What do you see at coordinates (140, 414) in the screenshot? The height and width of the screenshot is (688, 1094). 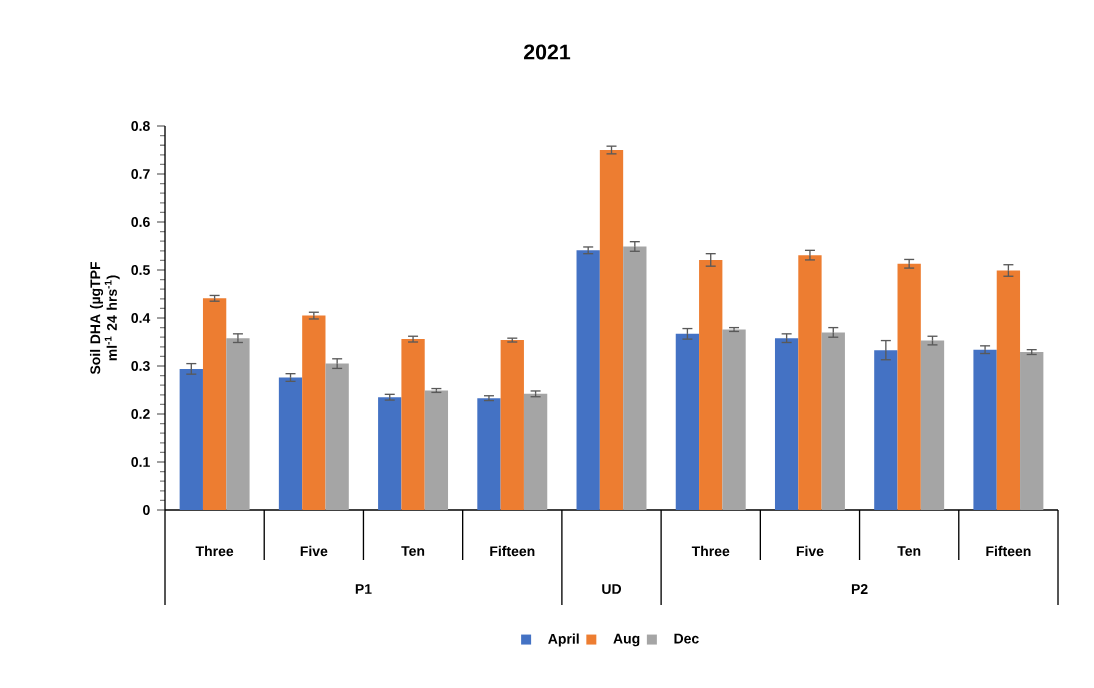 I see `y-tick-label: 0.2` at bounding box center [140, 414].